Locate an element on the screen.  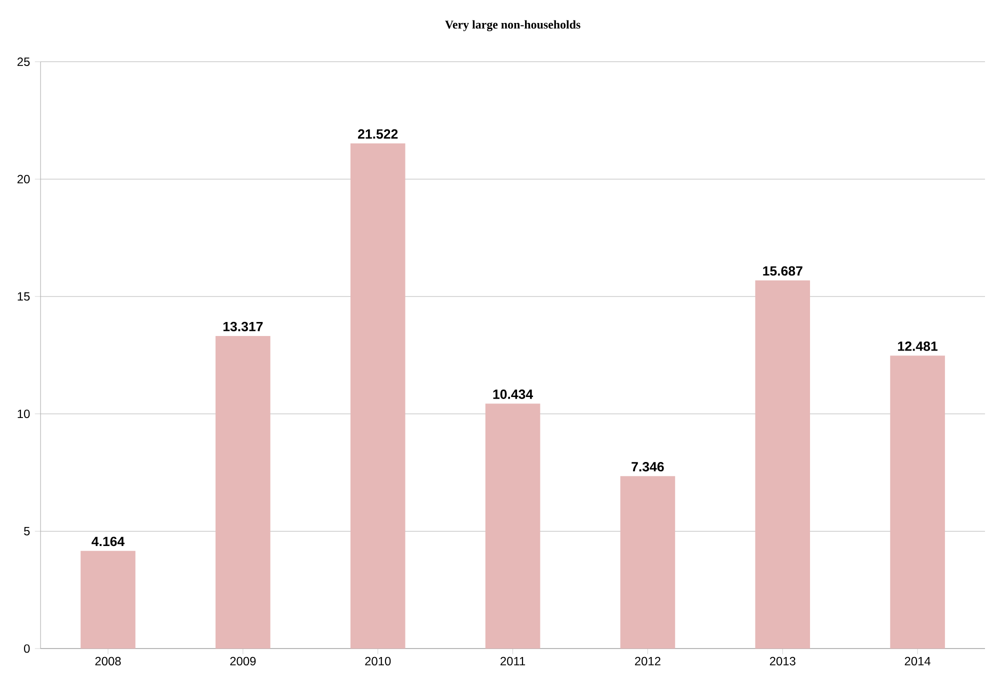
x-tick-label: 2014 is located at coordinates (917, 661).